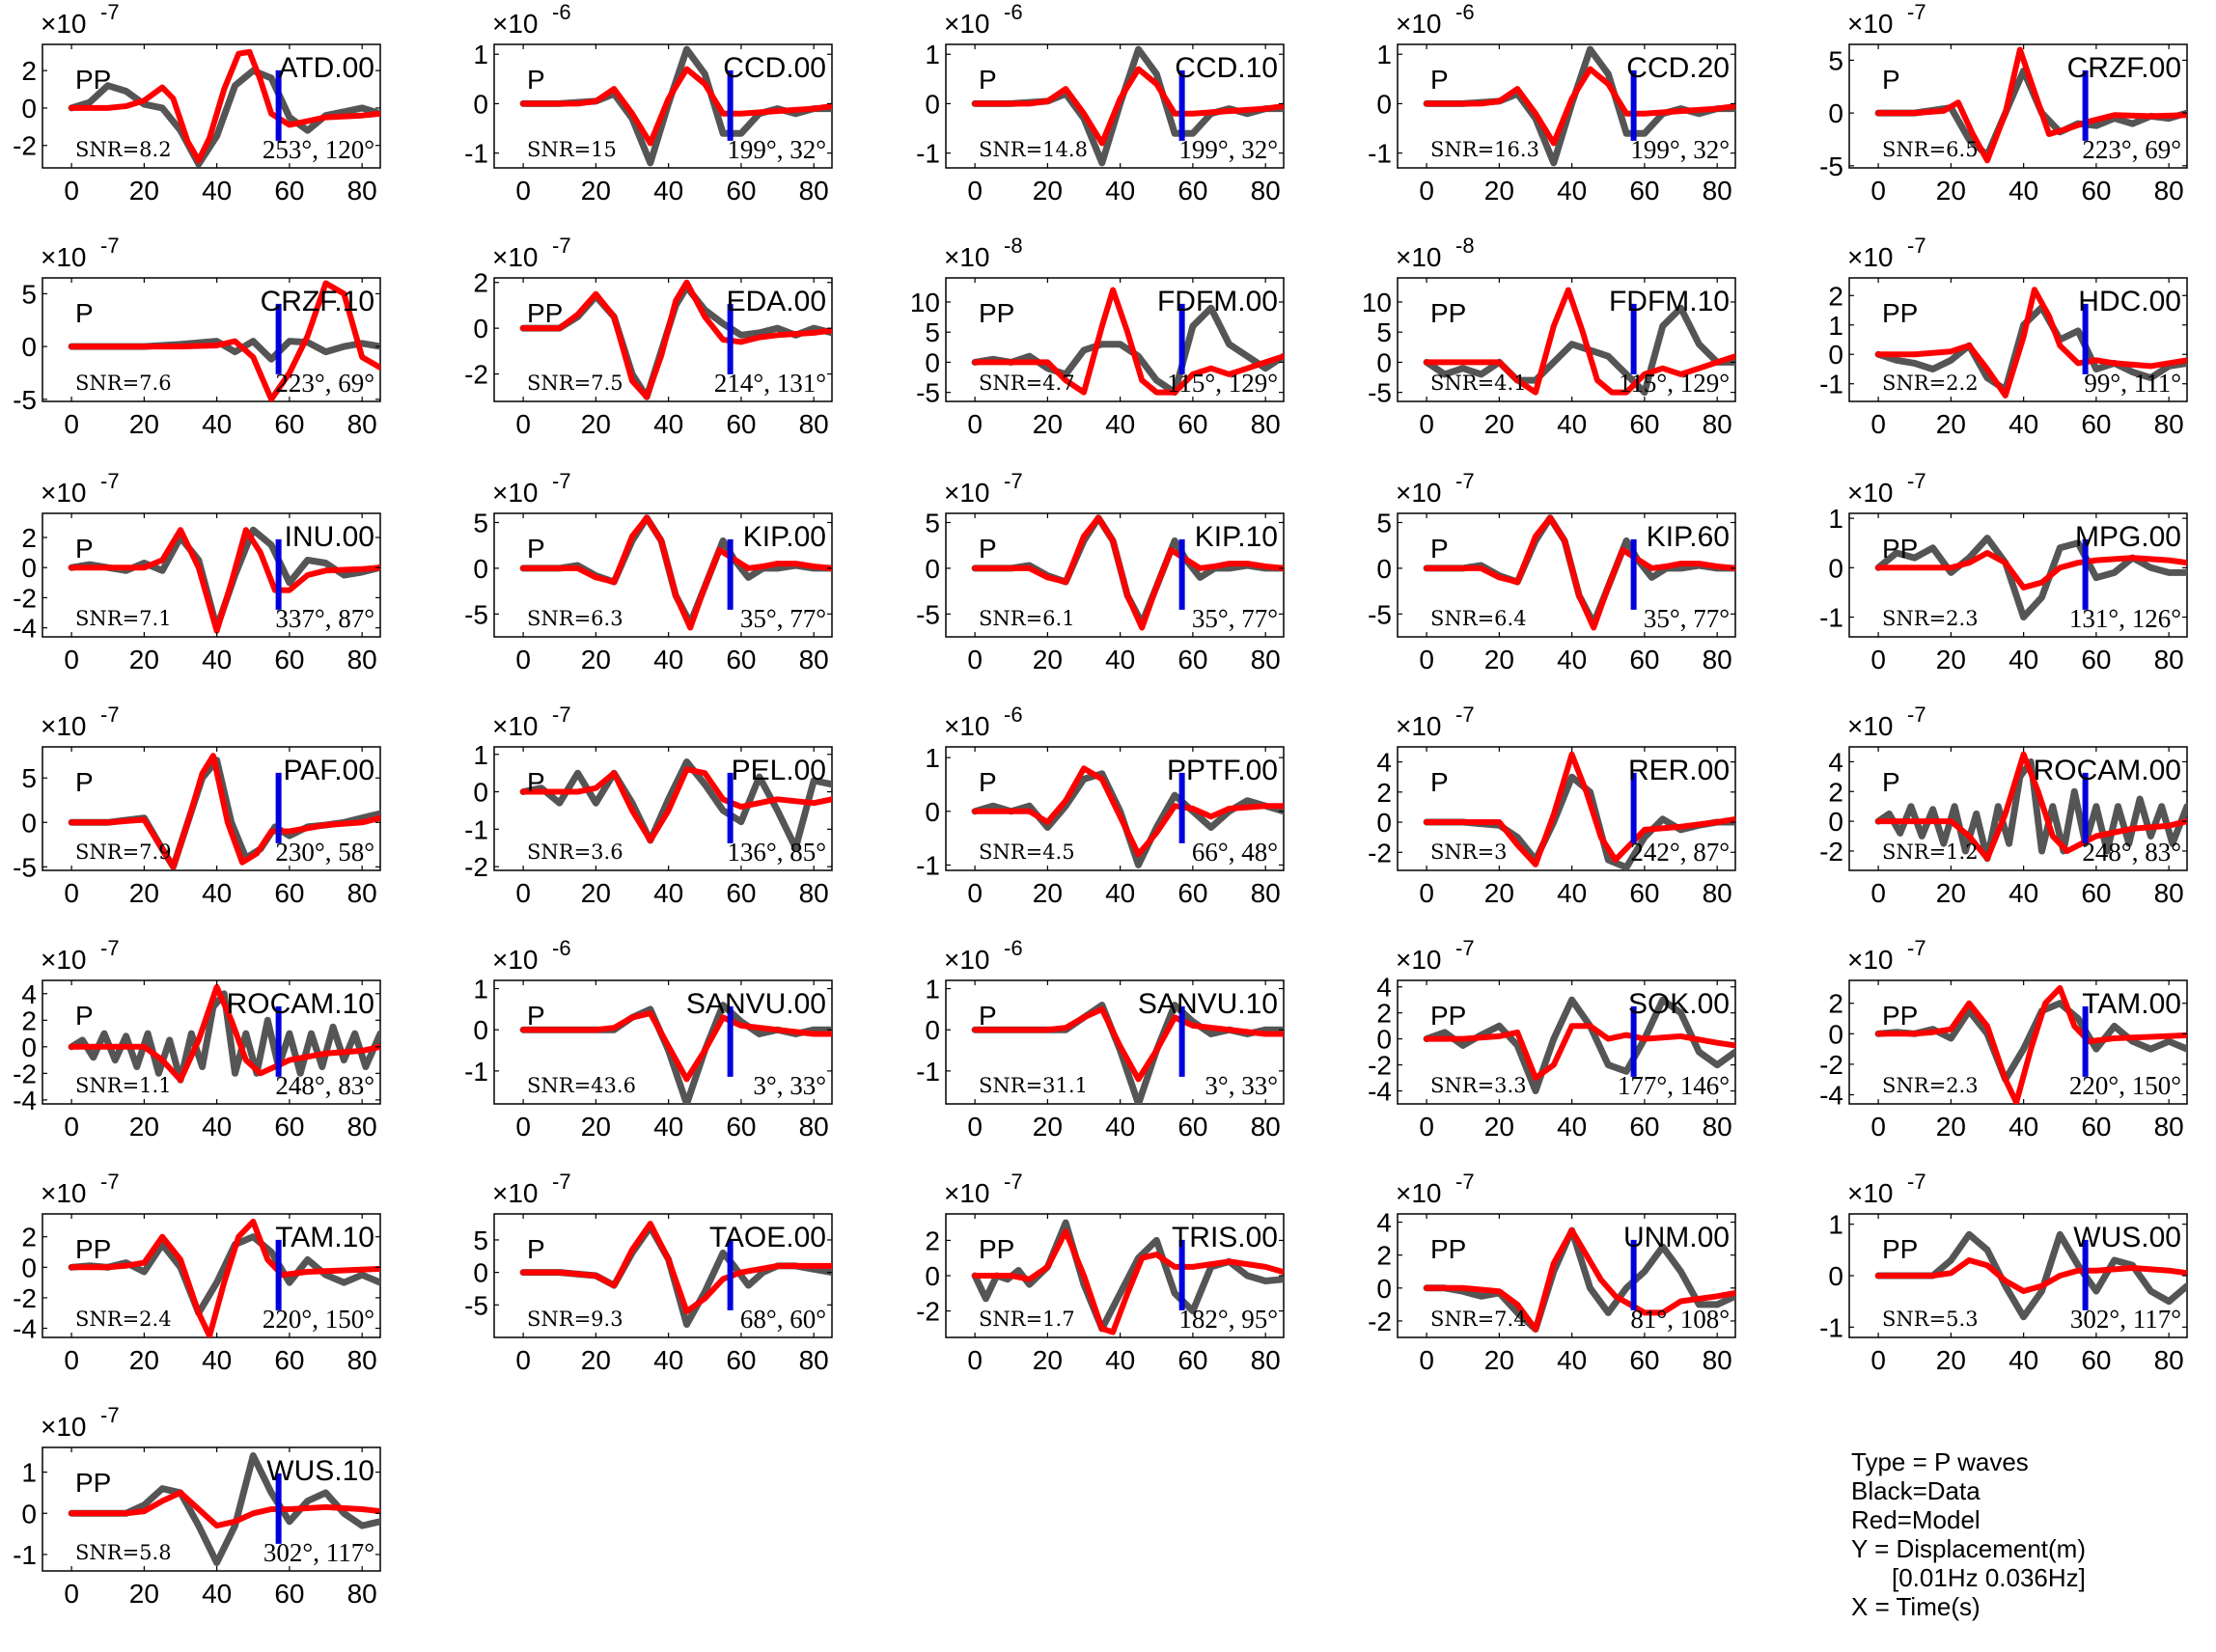  I want to click on snr-label: SNR=7.6, so click(123, 383).